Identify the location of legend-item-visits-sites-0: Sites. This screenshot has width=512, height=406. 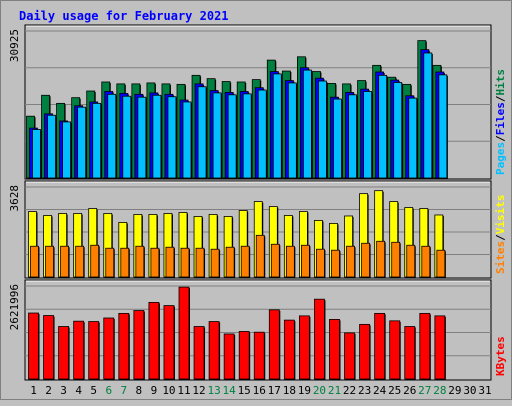
(500, 257).